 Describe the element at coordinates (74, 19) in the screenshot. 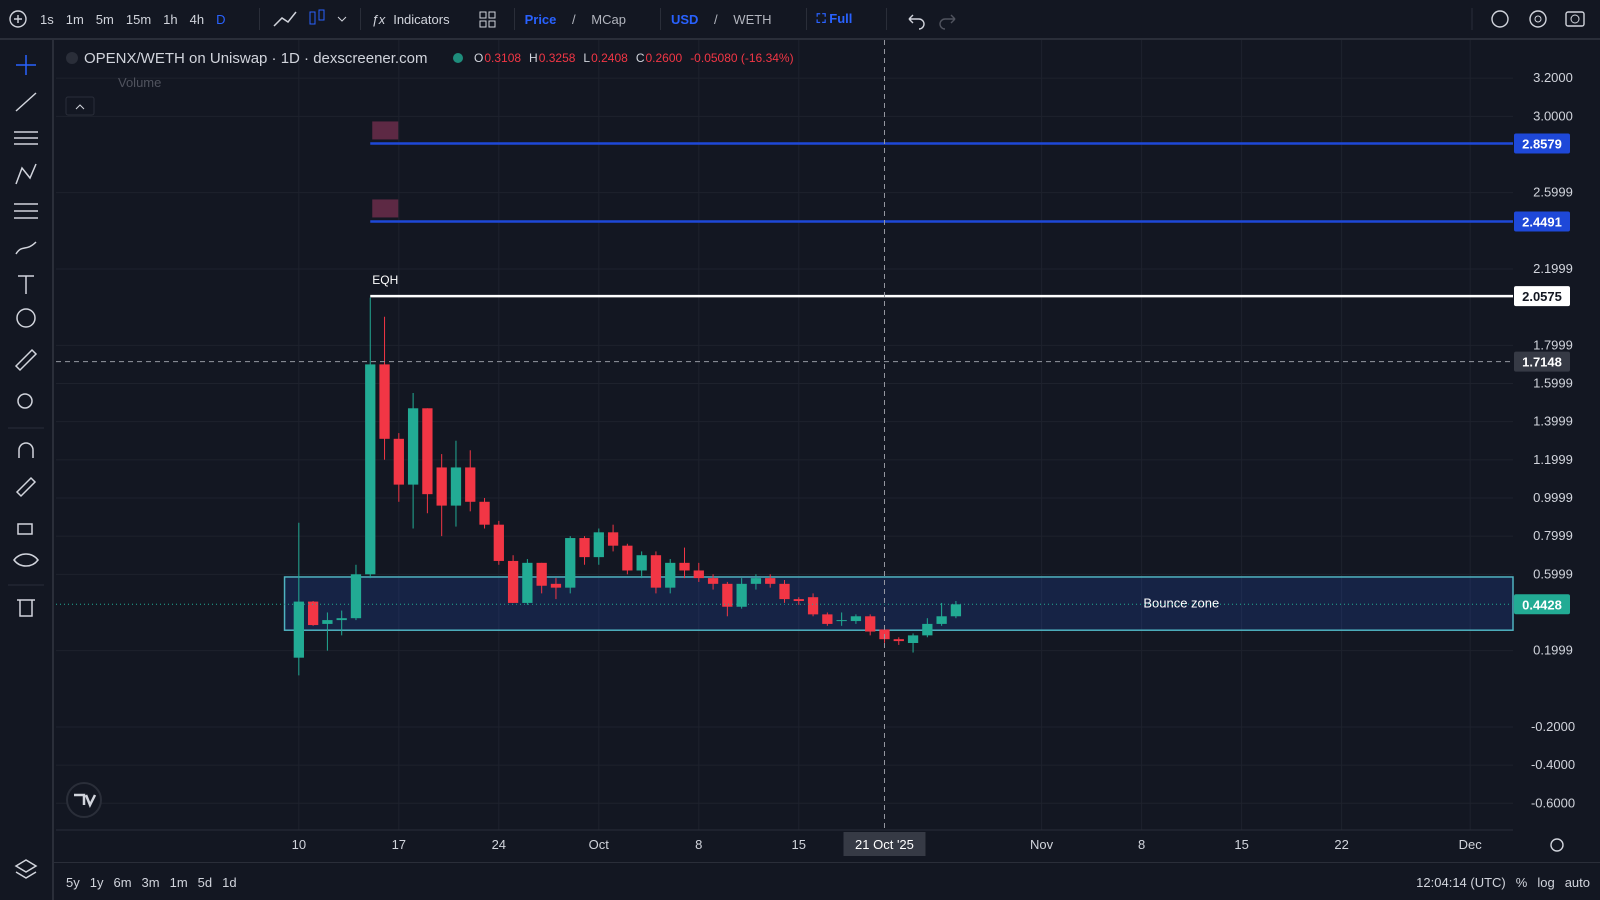

I see `interval-button: 1m` at that location.